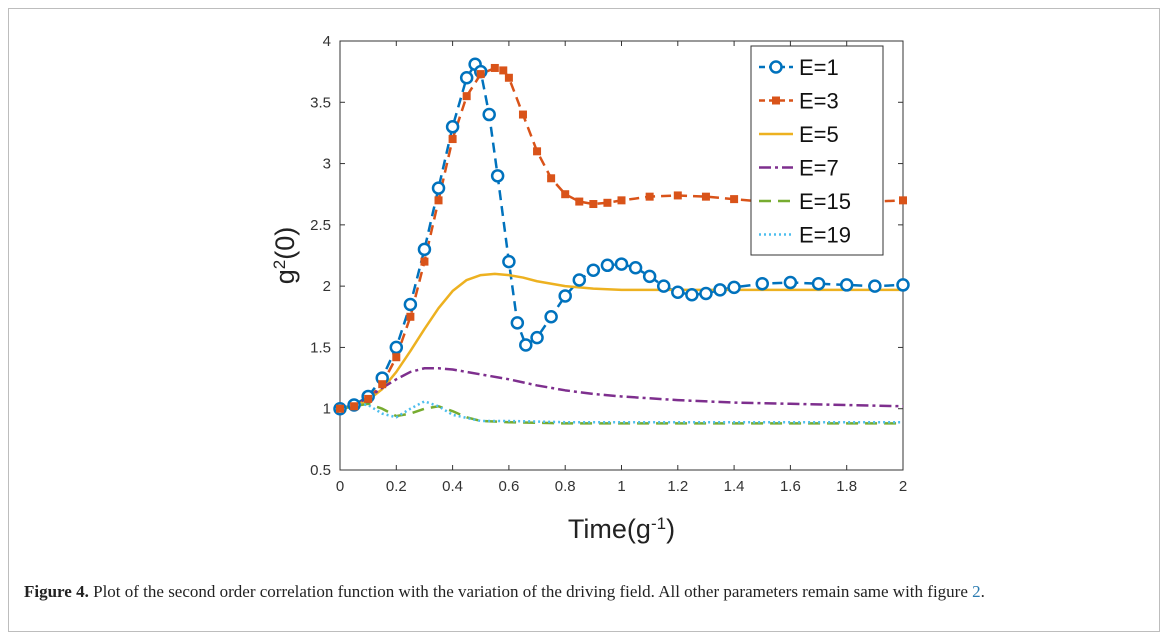 The image size is (1170, 641). What do you see at coordinates (320, 347) in the screenshot?
I see `y-tick-label: 1.5` at bounding box center [320, 347].